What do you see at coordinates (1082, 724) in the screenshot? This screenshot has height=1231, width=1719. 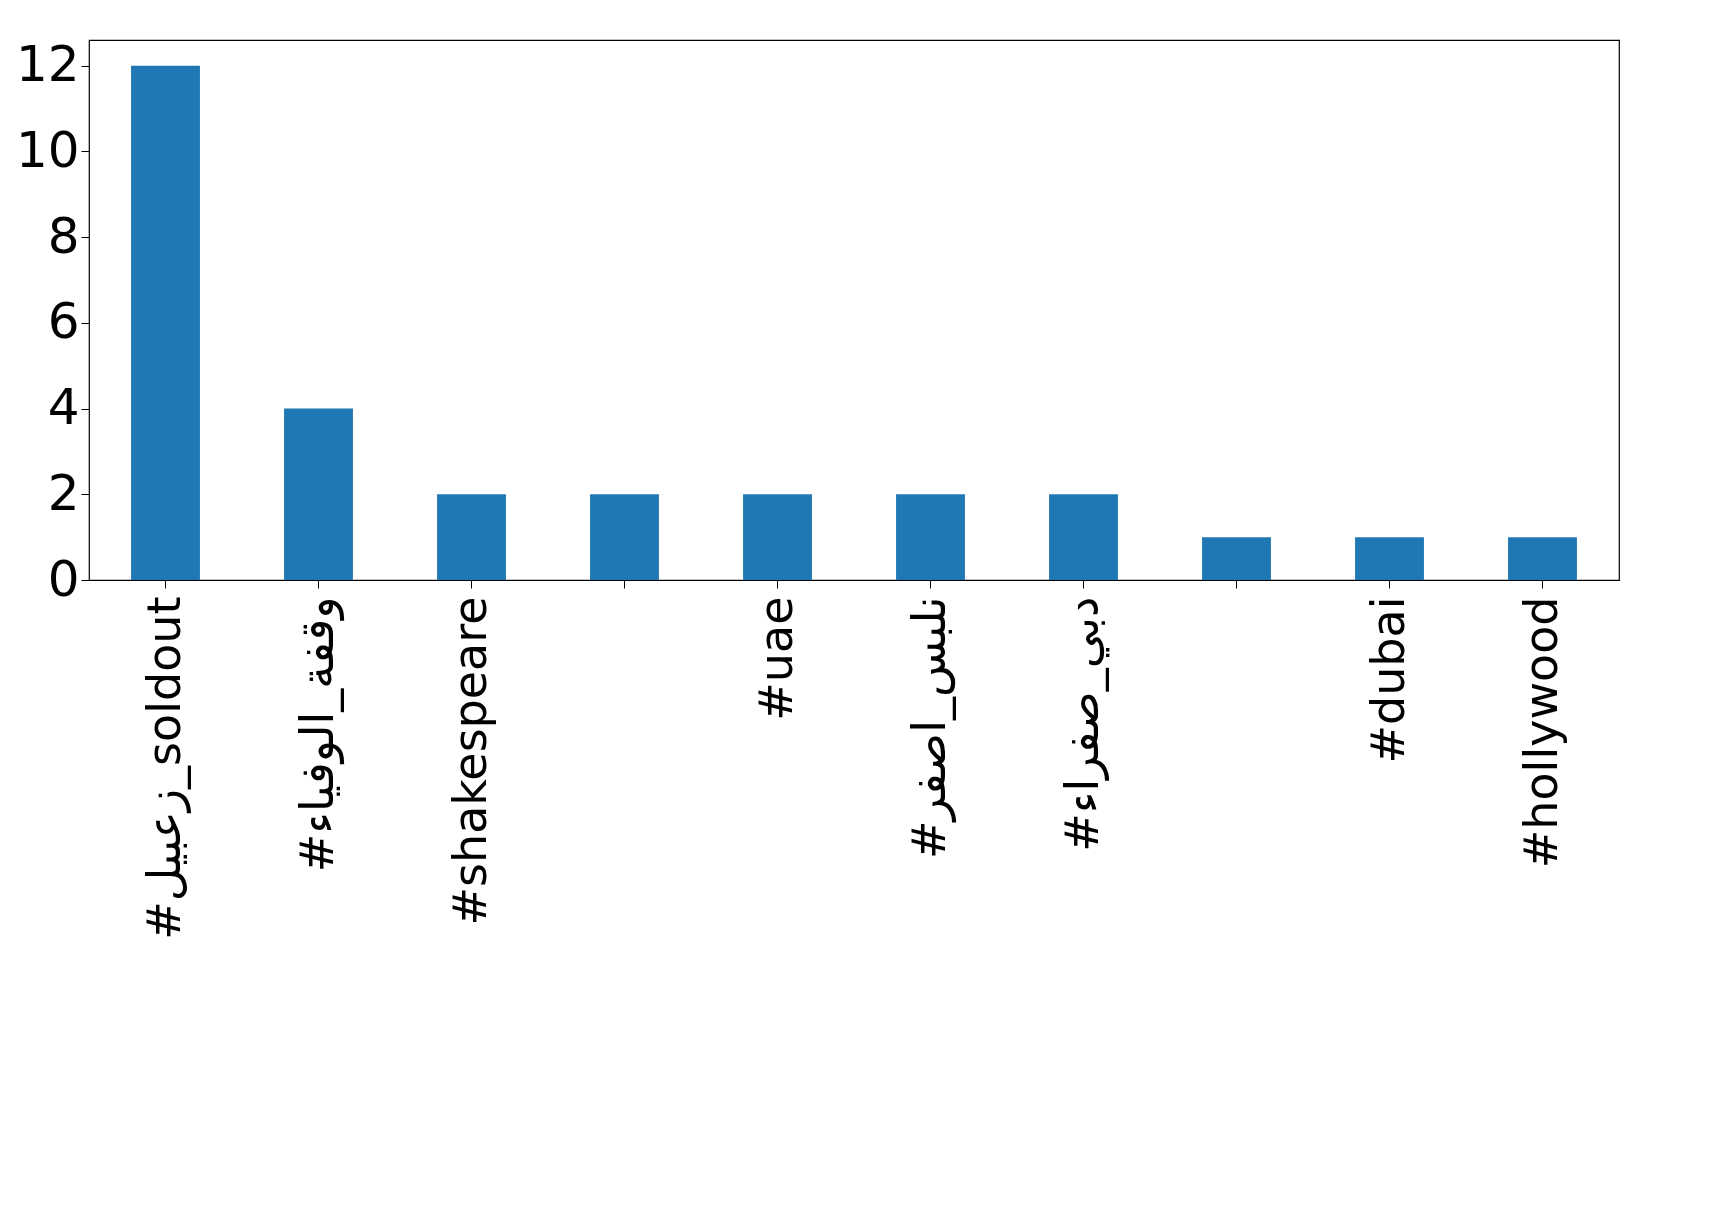 I see `x-tick-label: #دبي_صفراء` at bounding box center [1082, 724].